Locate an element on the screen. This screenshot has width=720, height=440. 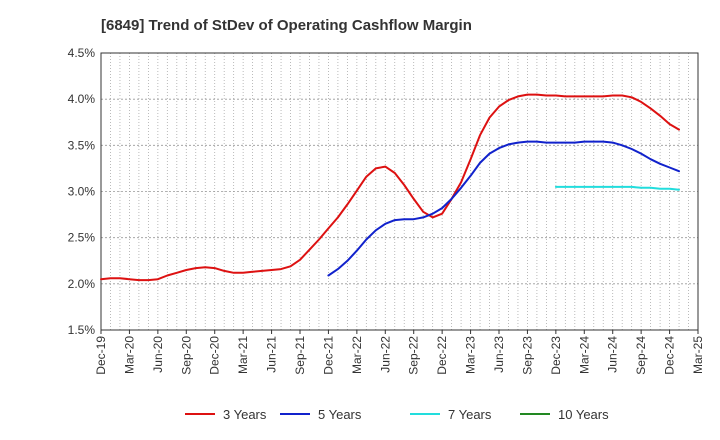
x-tick-label: Dec-24 is located at coordinates (670, 355).